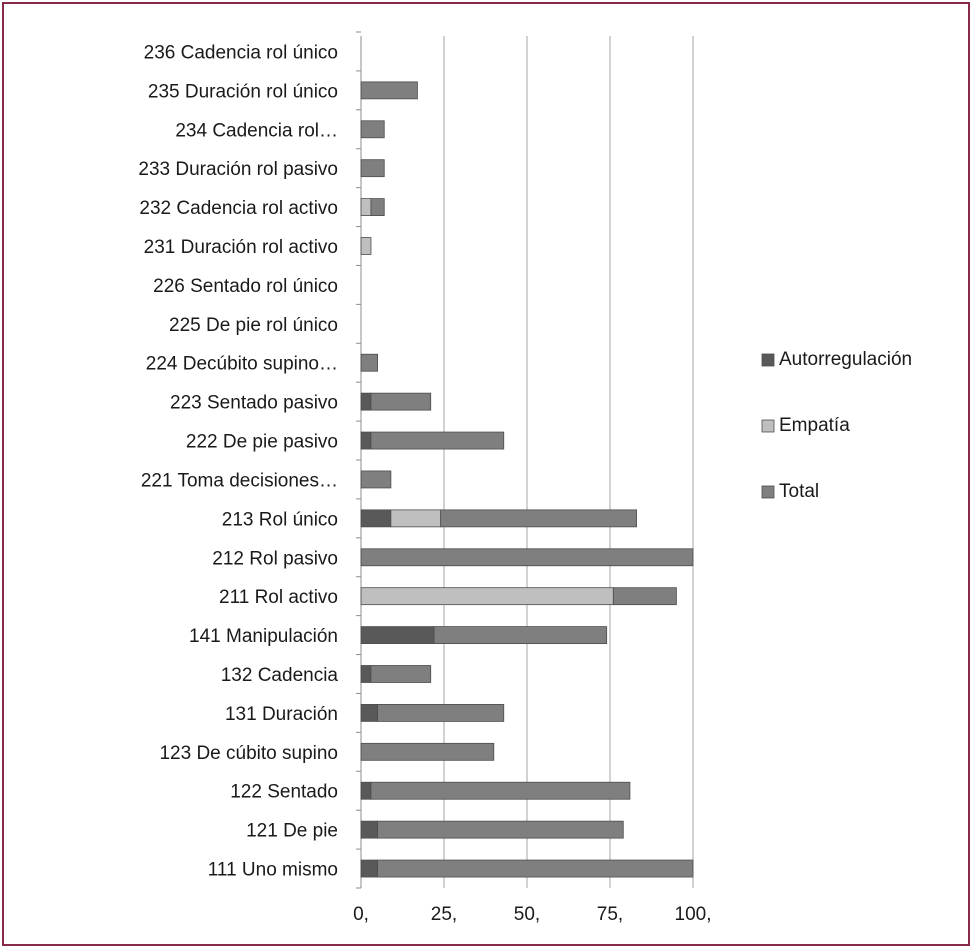  What do you see at coordinates (241, 52) in the screenshot?
I see `category-label: 236 Cadencia rol único` at bounding box center [241, 52].